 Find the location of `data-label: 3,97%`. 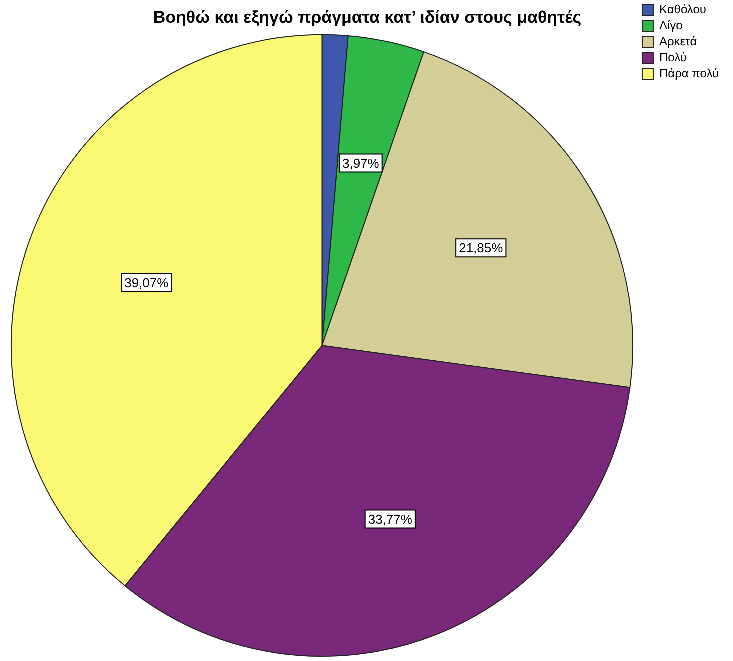

data-label: 3,97% is located at coordinates (361, 163).